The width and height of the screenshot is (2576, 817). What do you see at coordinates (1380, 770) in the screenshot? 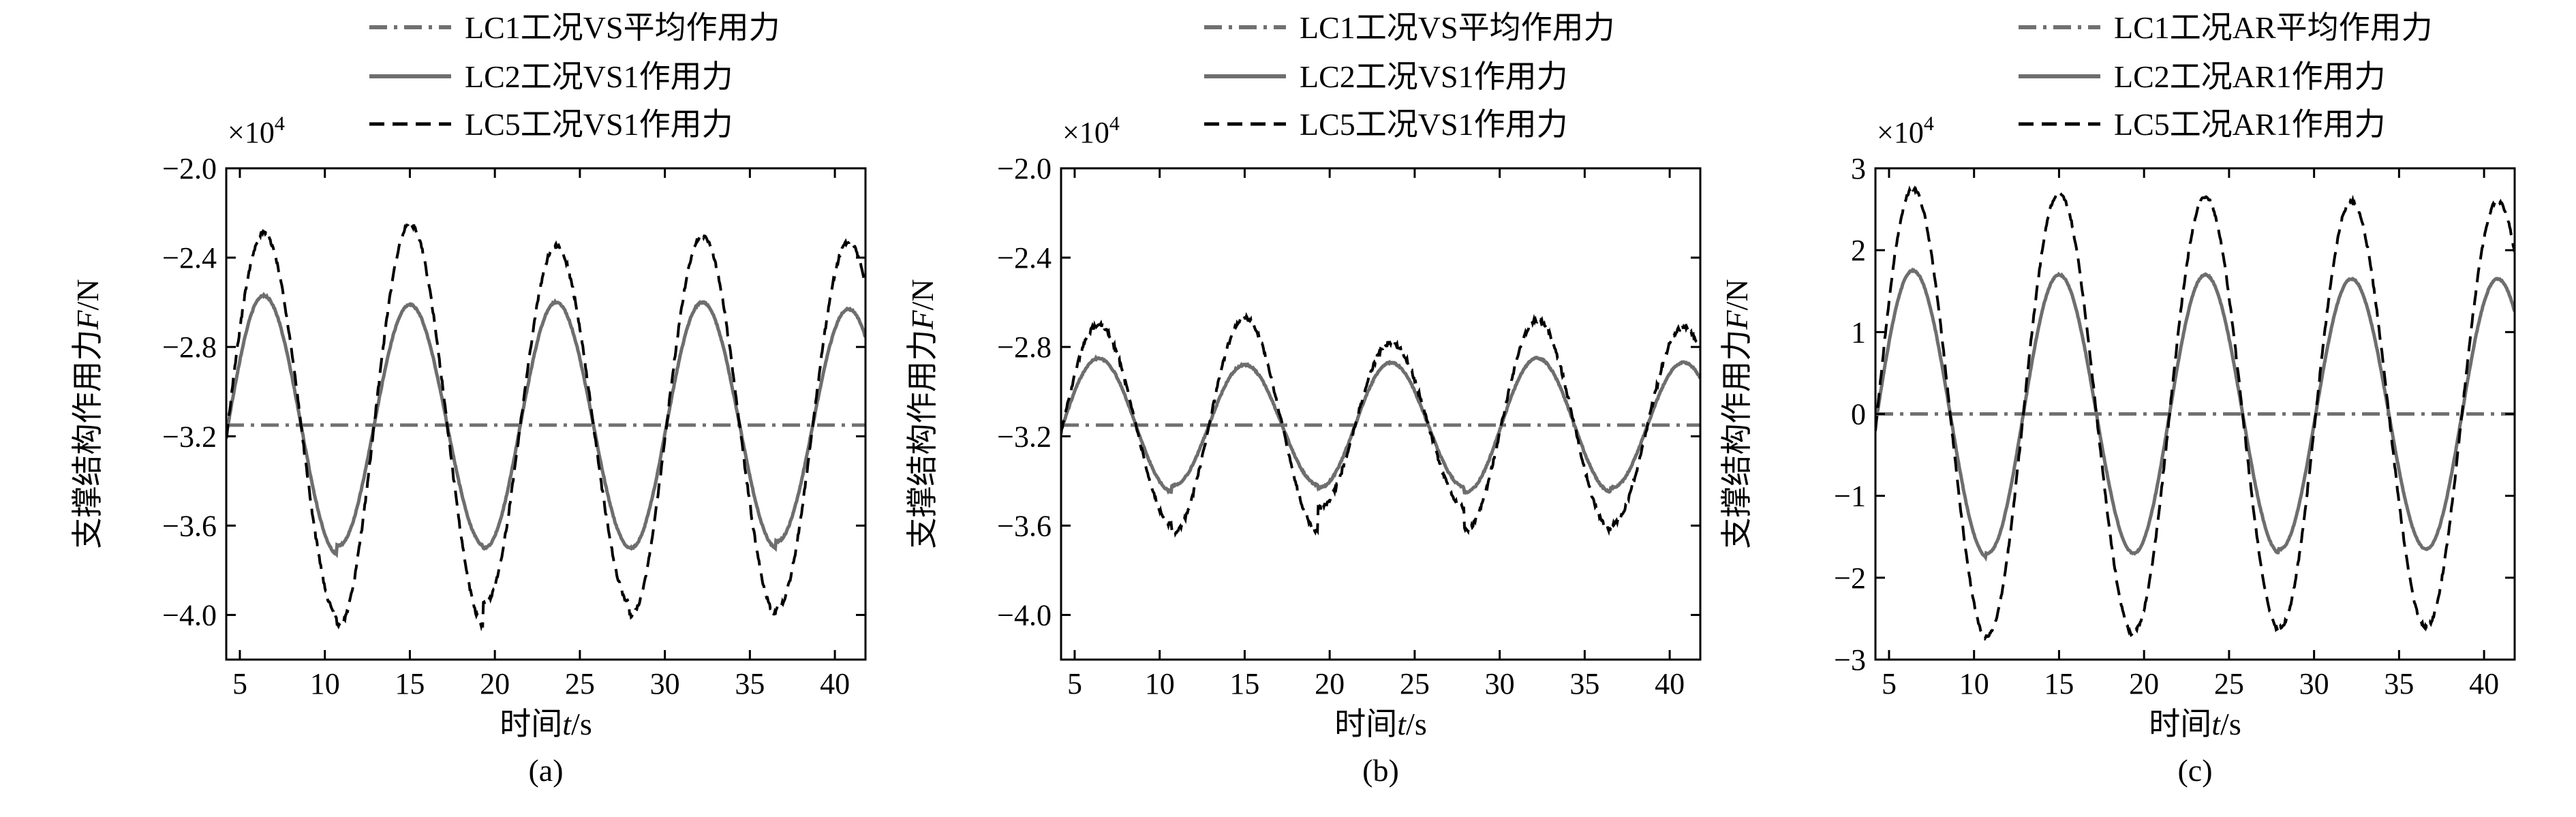
I see `panel-caption: (b)` at bounding box center [1380, 770].